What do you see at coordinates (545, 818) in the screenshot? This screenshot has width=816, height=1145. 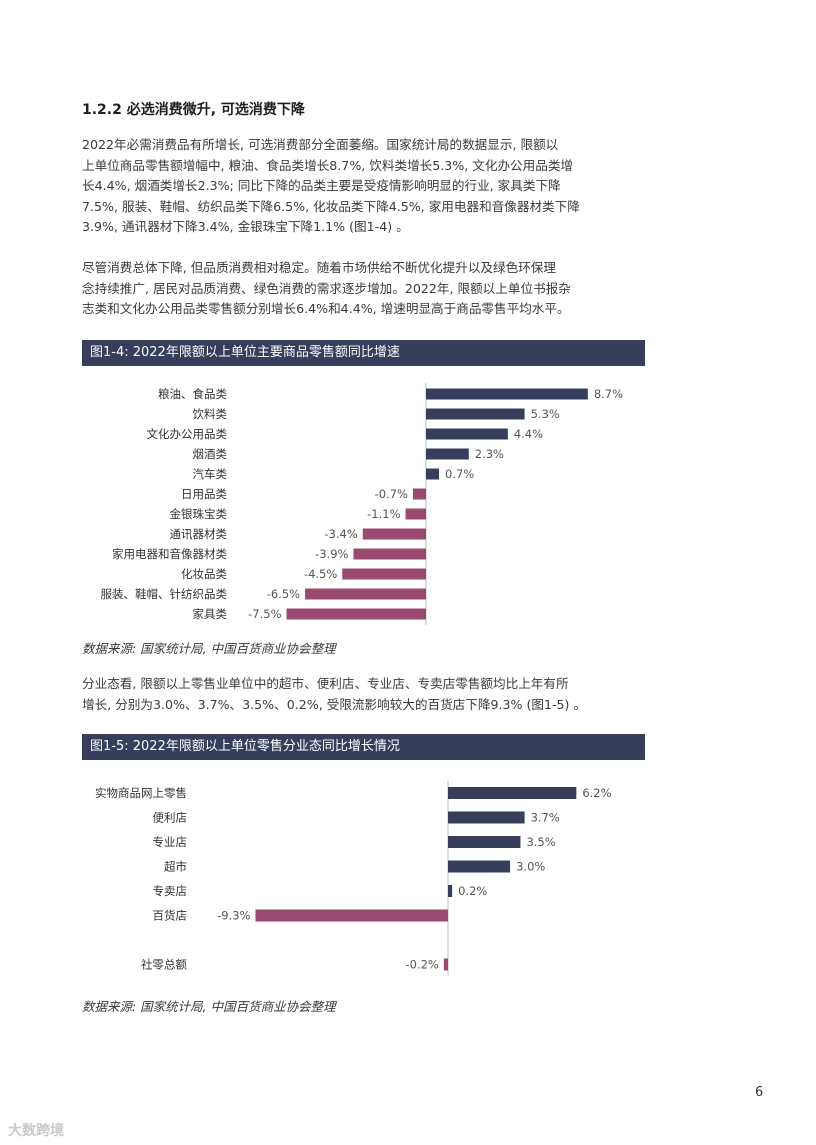 I see `data-label: 3.7%` at bounding box center [545, 818].